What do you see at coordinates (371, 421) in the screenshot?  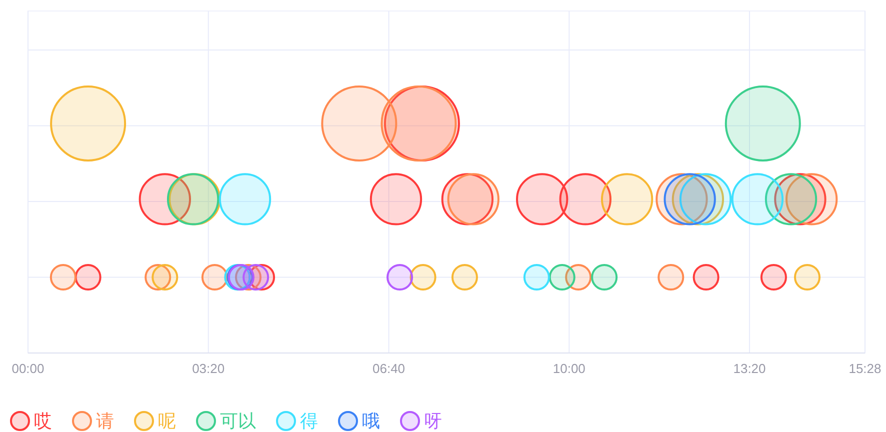 I see `legend-label: 哦` at bounding box center [371, 421].